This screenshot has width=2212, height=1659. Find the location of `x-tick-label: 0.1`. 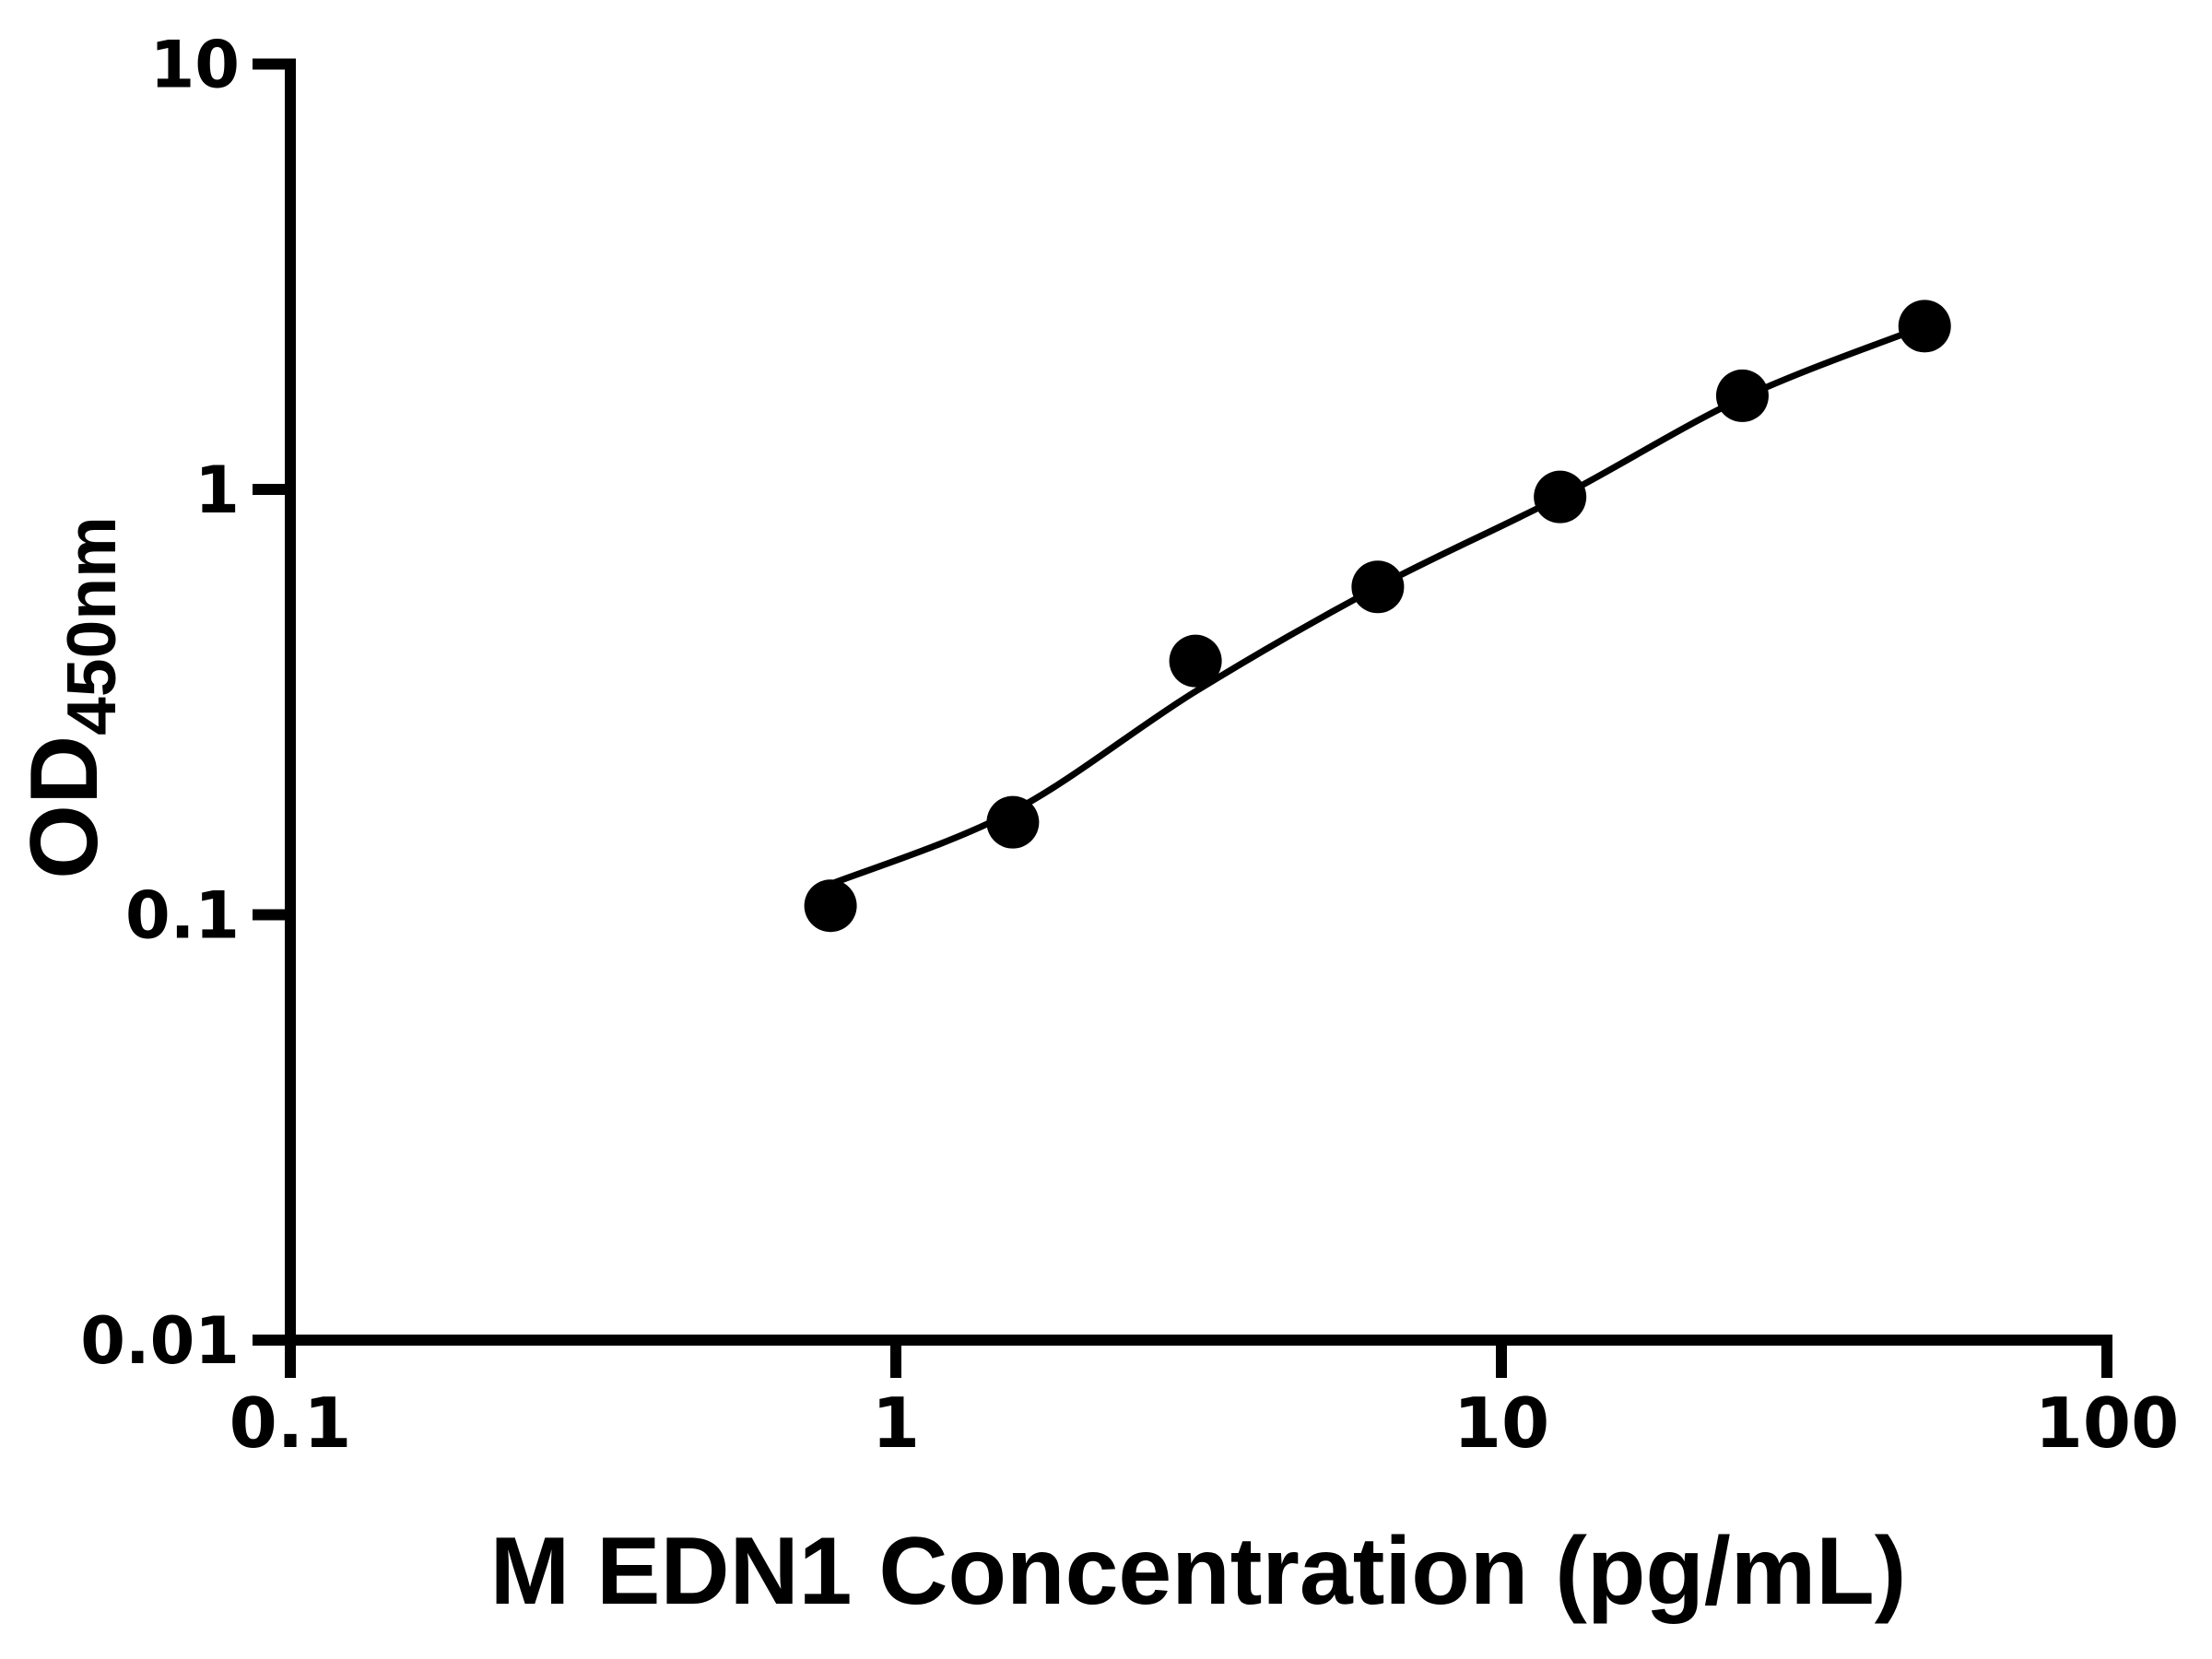

x-tick-label: 0.1 is located at coordinates (290, 1423).